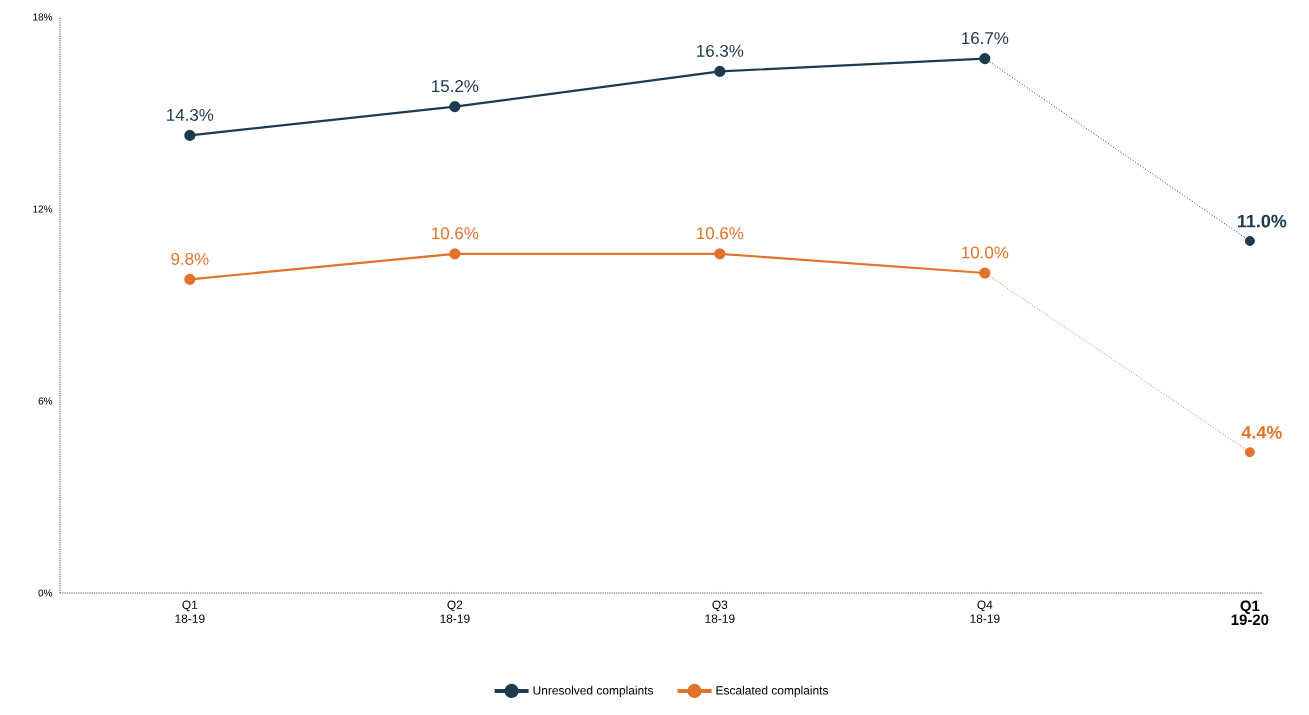 This screenshot has height=715, width=1309. What do you see at coordinates (772, 691) in the screenshot?
I see `legend-label: Escalated complaints` at bounding box center [772, 691].